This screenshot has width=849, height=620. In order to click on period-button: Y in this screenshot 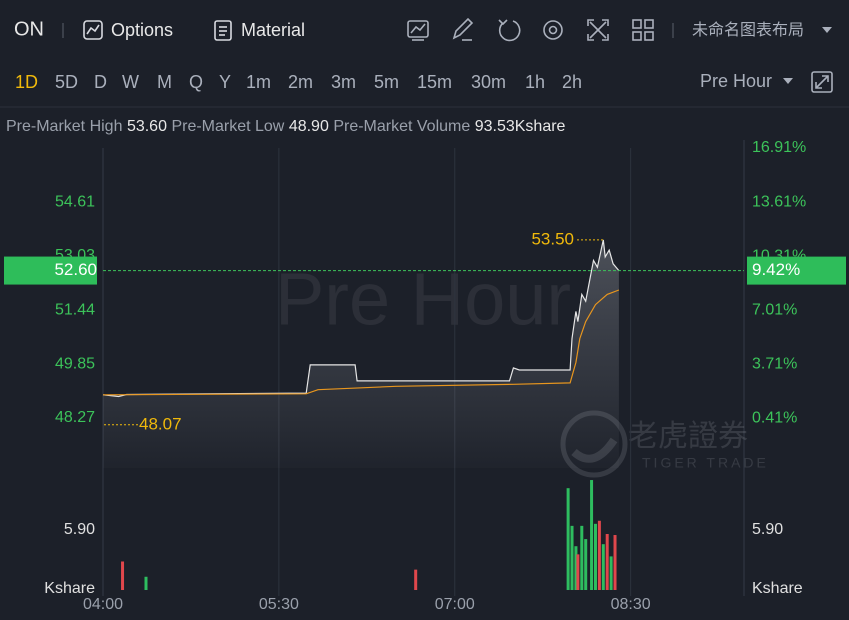, I will do `click(225, 82)`.